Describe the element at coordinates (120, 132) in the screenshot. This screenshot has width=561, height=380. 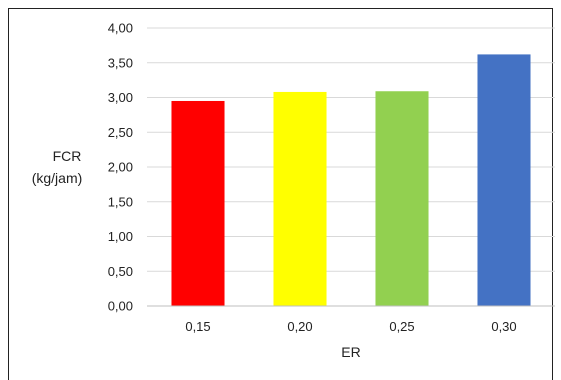
I see `y-tick-label: 2,50` at that location.